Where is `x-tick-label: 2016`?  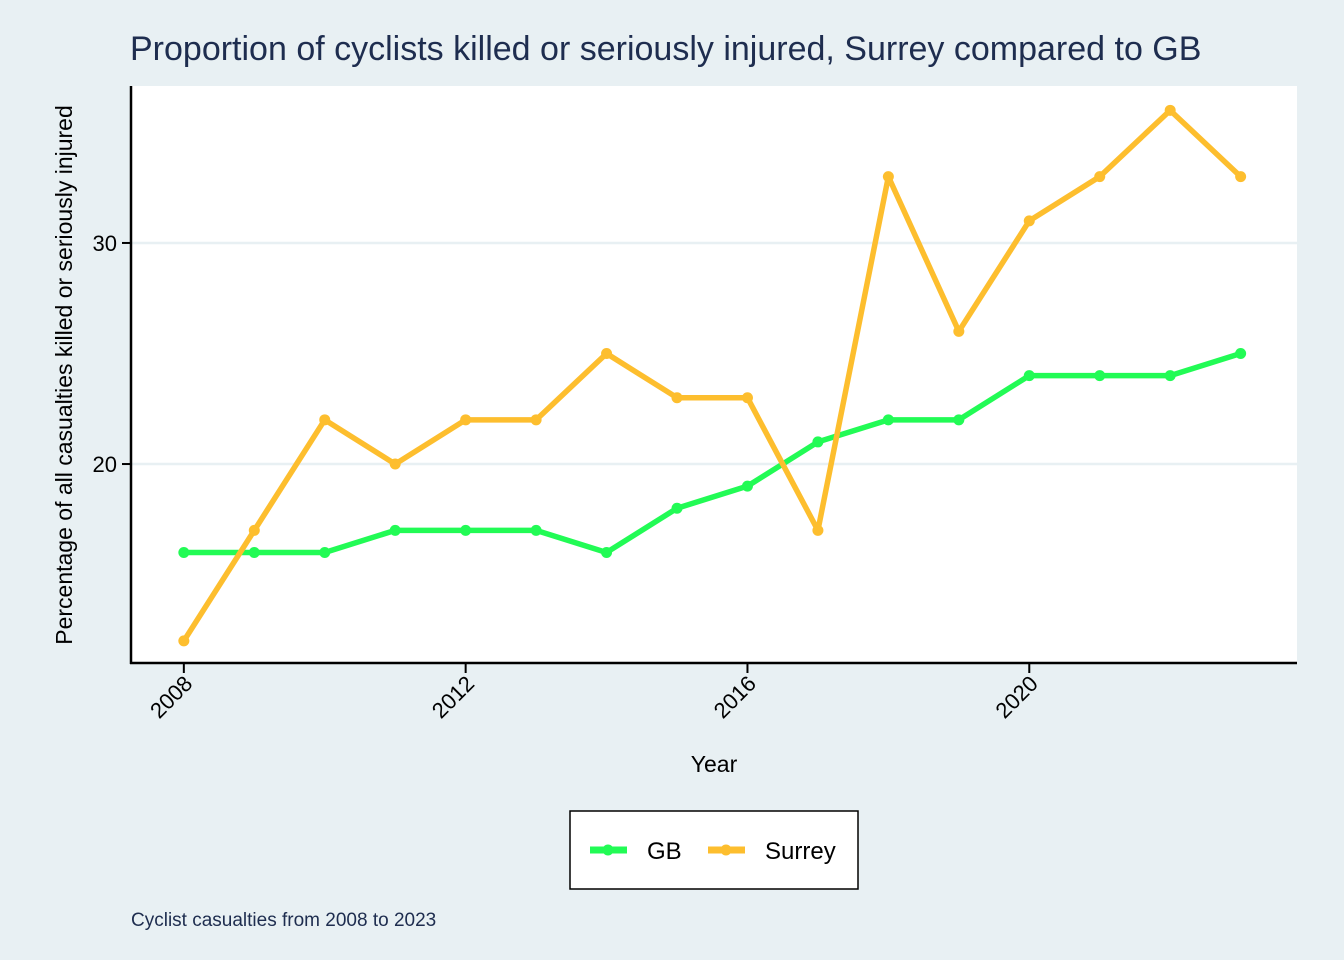
x-tick-label: 2016 is located at coordinates (735, 697).